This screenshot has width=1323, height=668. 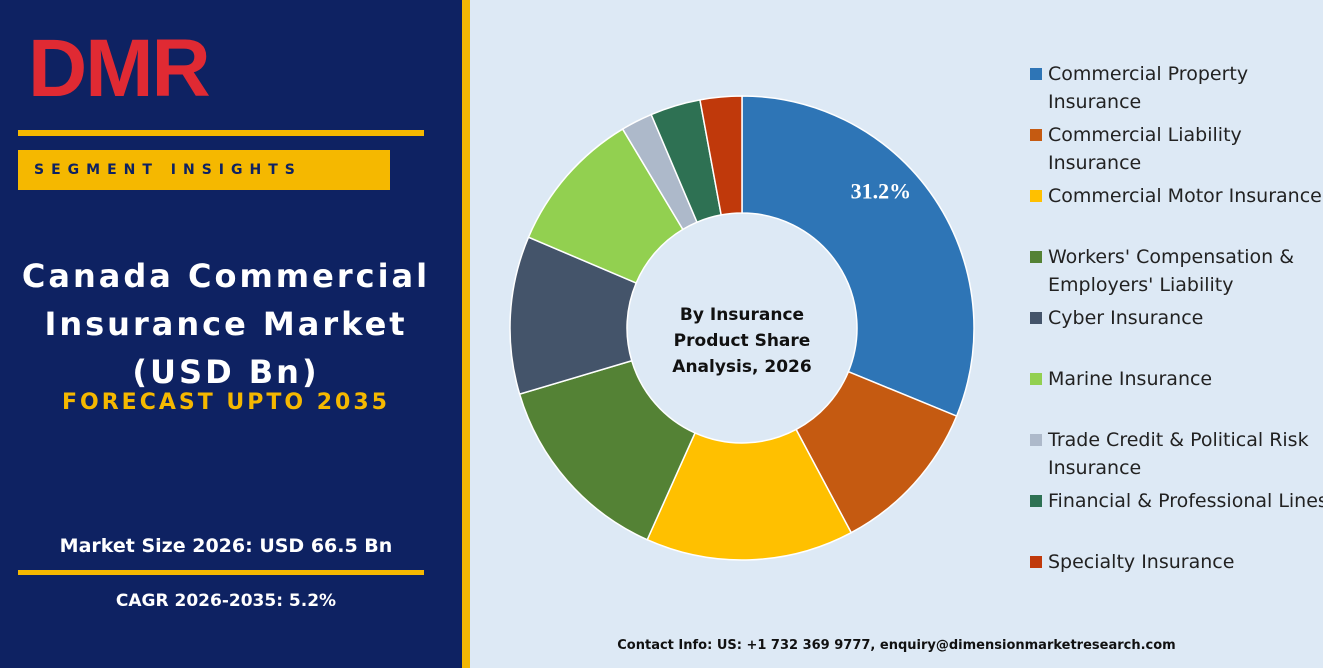 I want to click on legend-entry: Commercial Property Insurance, so click(x=1176, y=88).